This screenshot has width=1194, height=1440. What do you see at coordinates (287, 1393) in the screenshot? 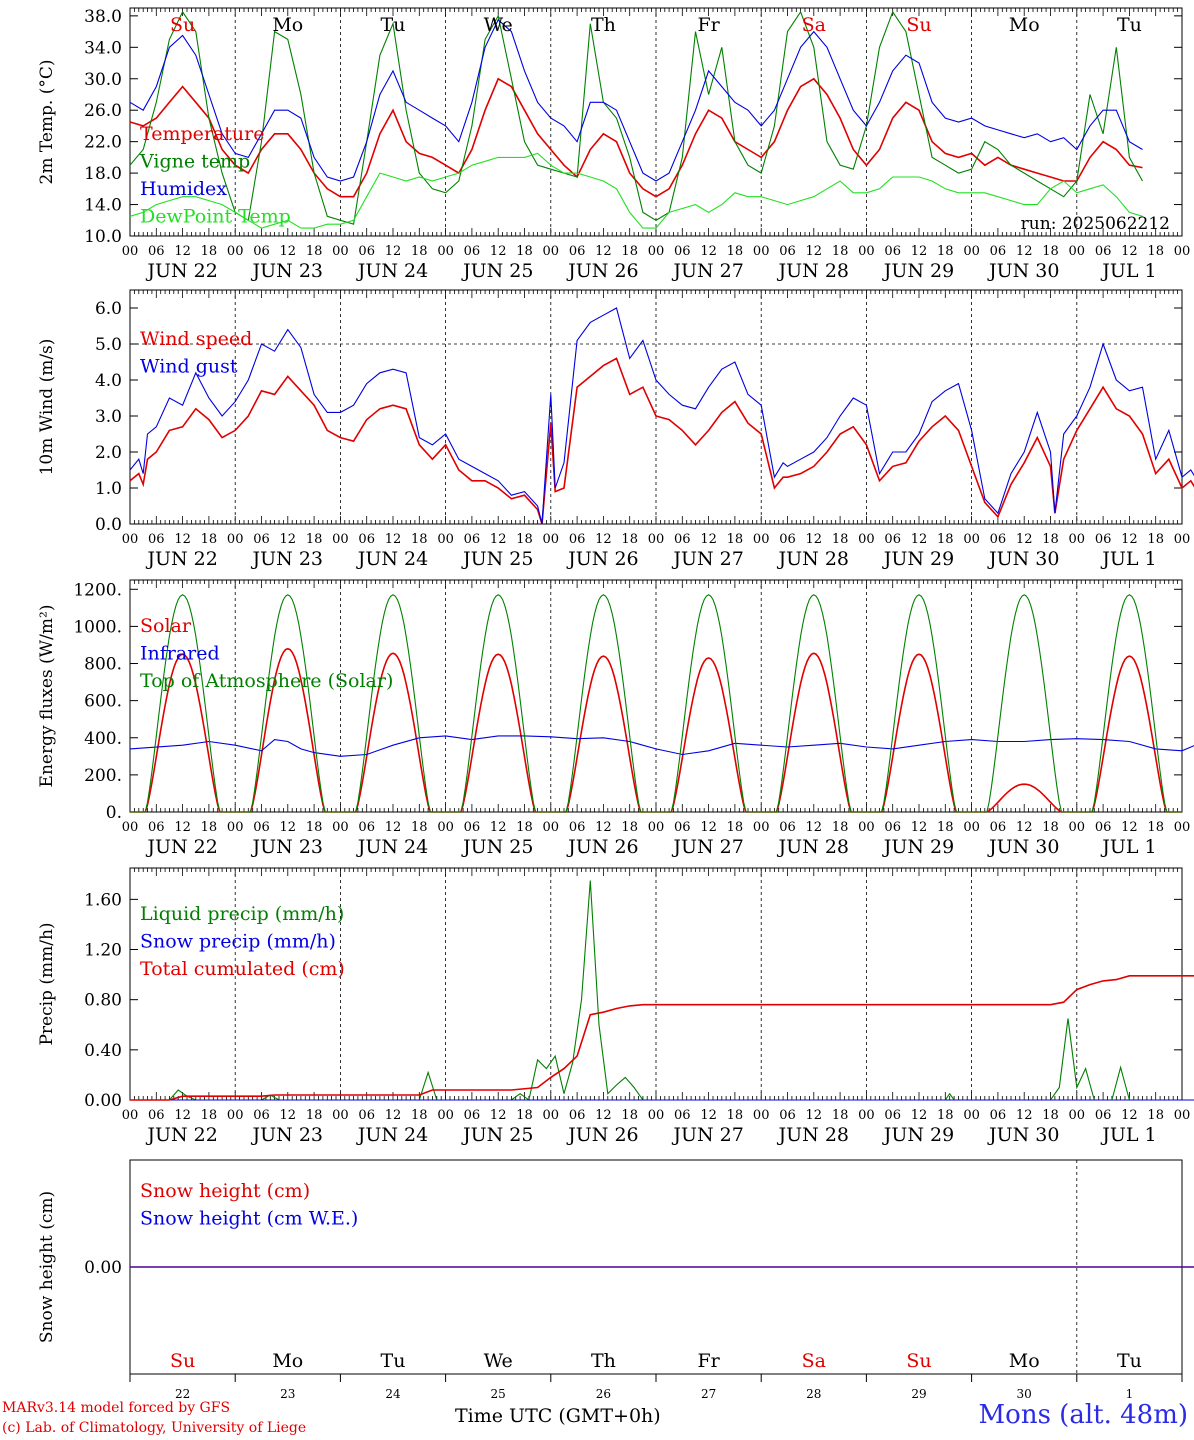
I see `day-number-label: 23` at bounding box center [287, 1393].